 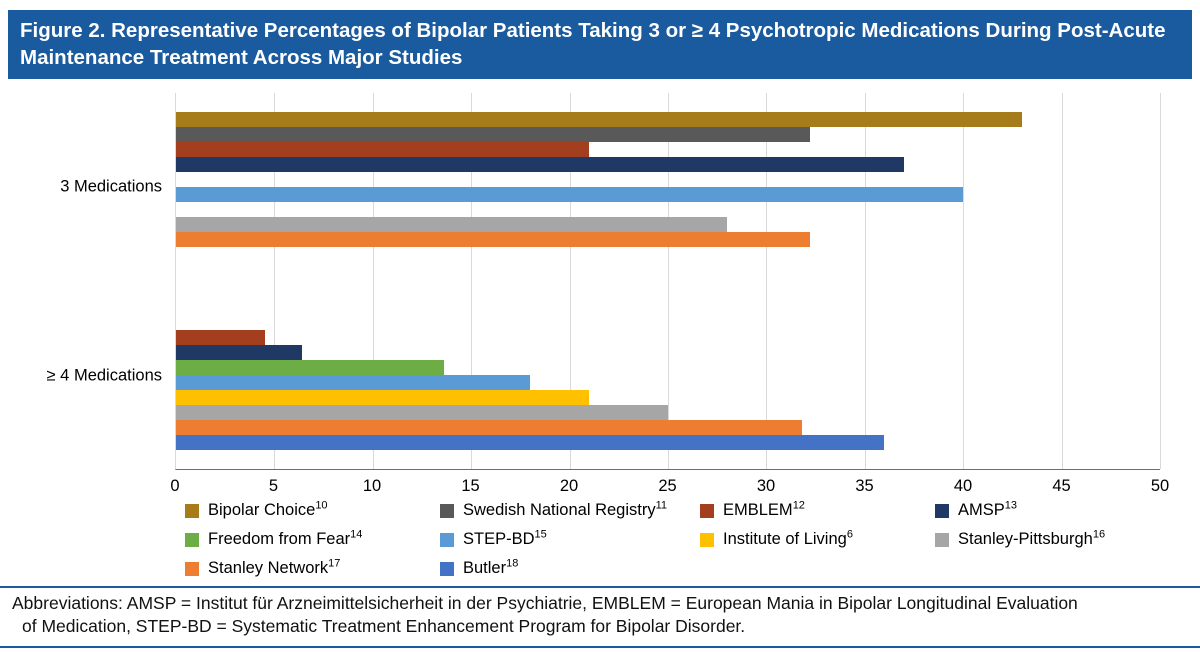 What do you see at coordinates (321, 505) in the screenshot?
I see `legend-ref-superscript: 10` at bounding box center [321, 505].